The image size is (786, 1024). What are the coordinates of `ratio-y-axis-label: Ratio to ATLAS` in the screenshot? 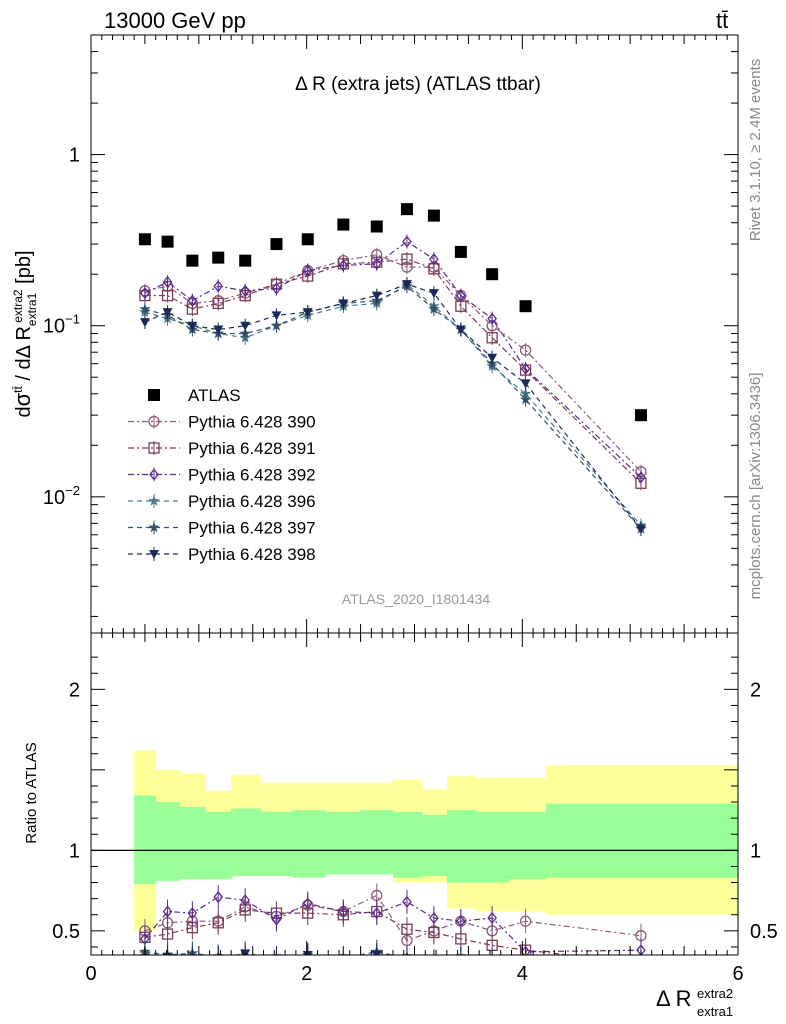 It's located at (31, 792).